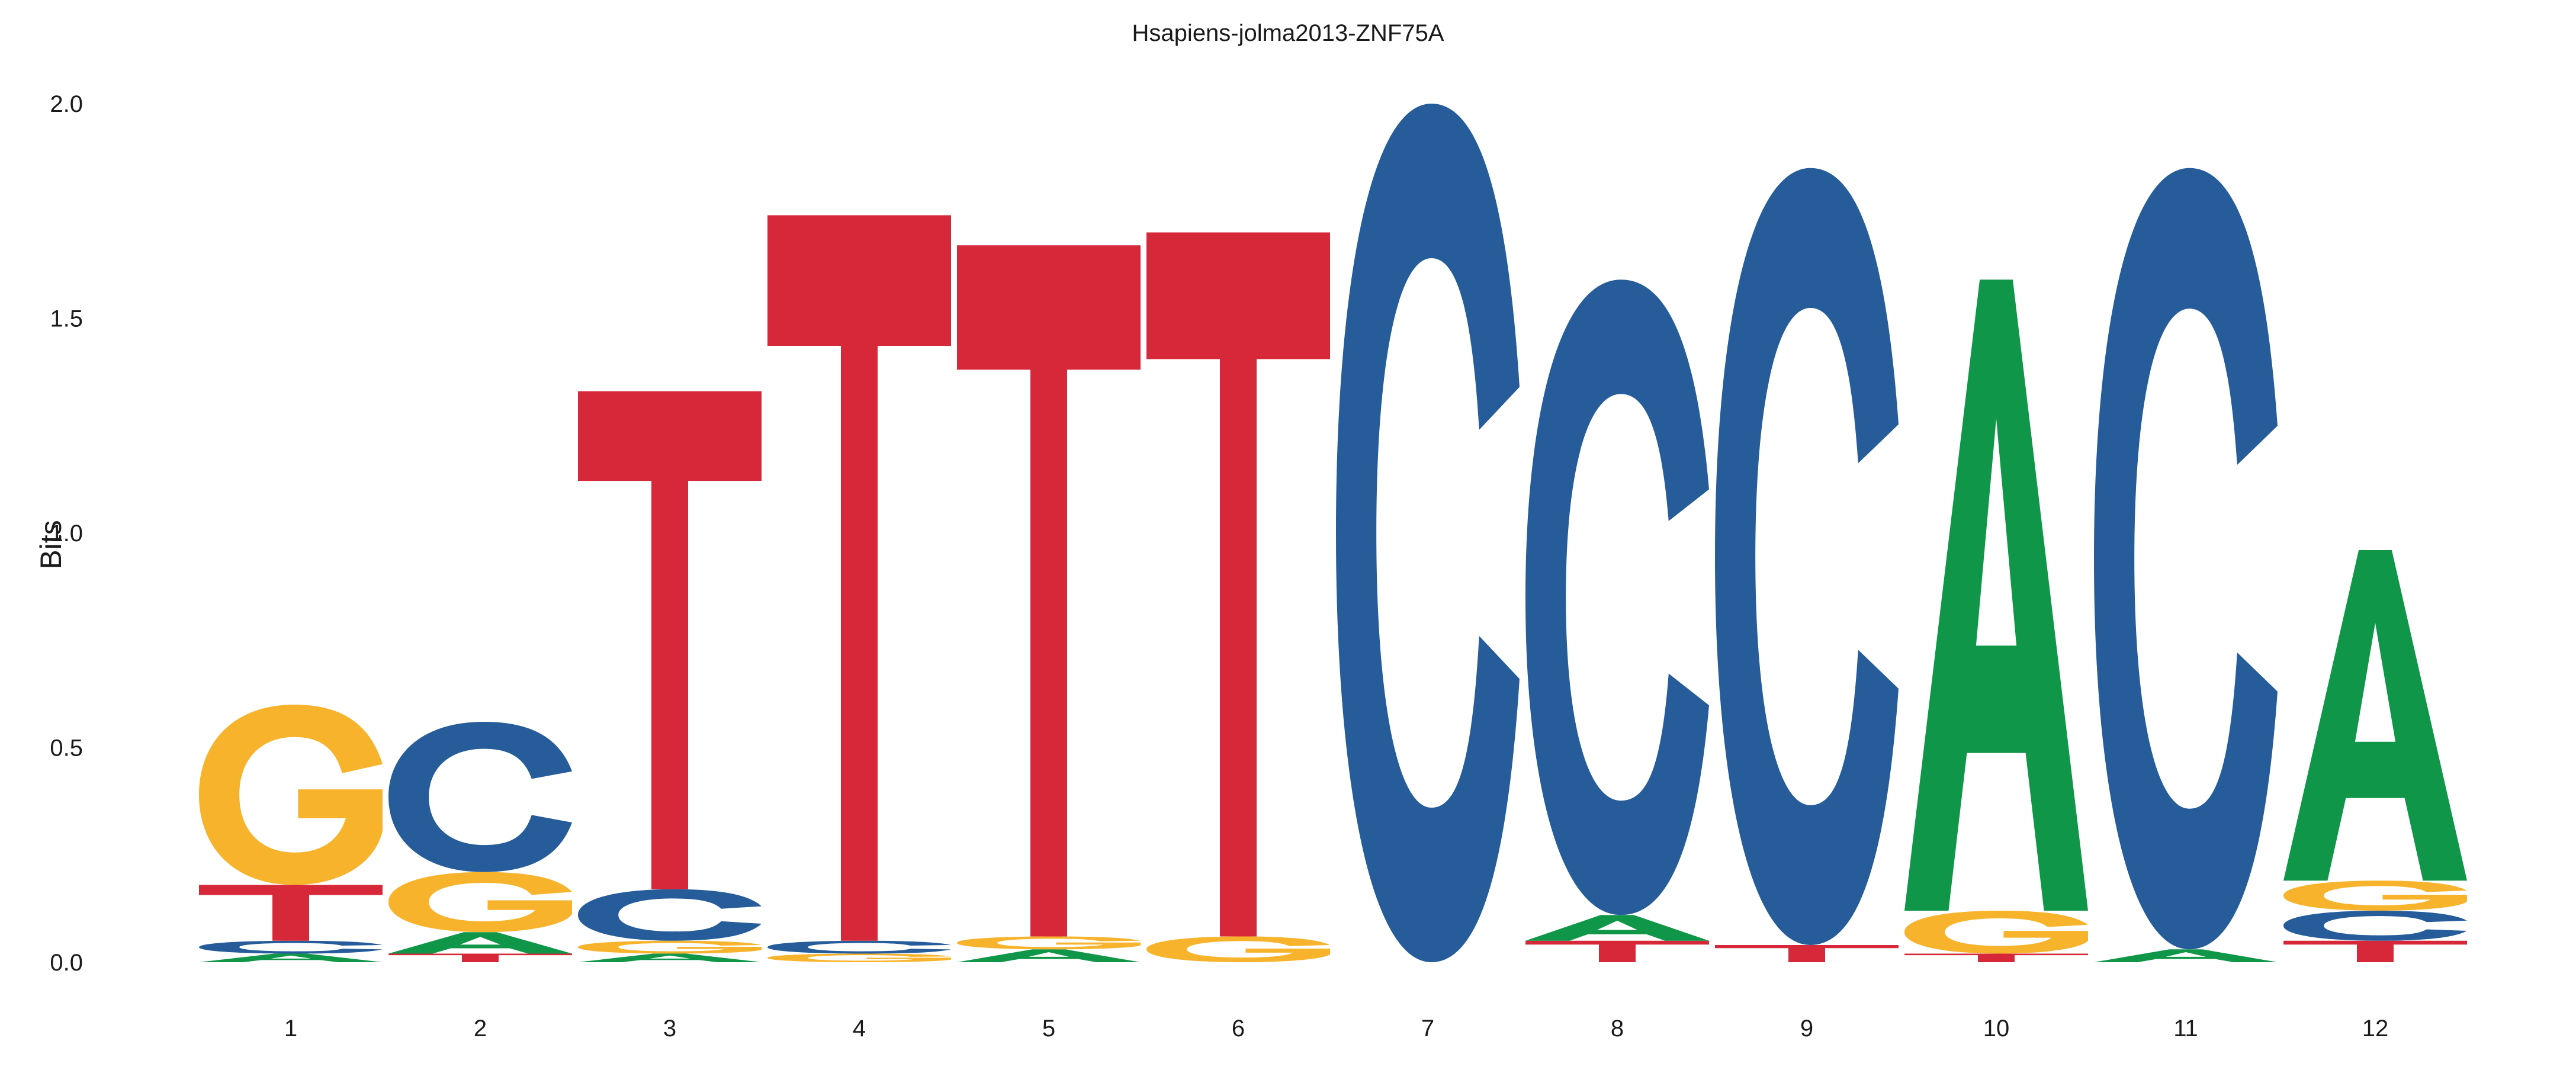  I want to click on letter-a-position-10: A, so click(1996, 595).